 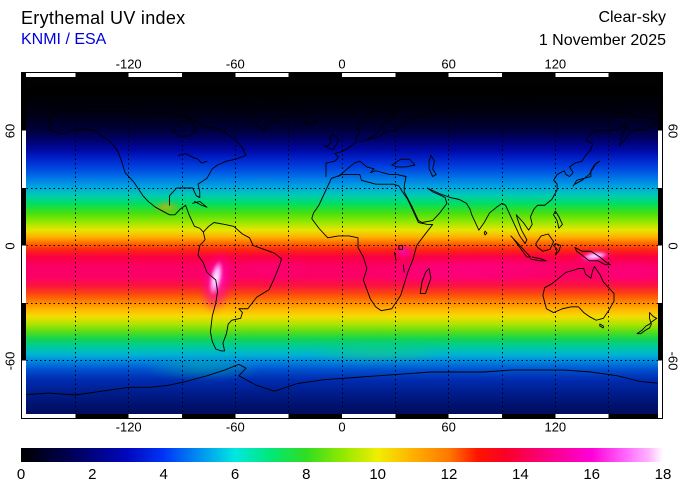 What do you see at coordinates (166, 207) in the screenshot?
I see `mexico-highlands` at bounding box center [166, 207].